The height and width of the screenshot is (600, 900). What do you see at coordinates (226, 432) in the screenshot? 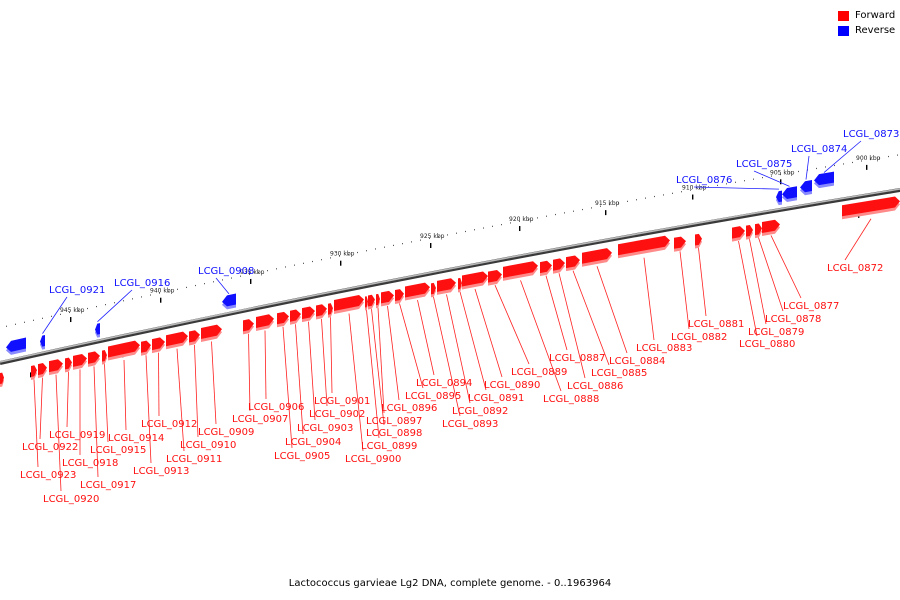
I see `gene-label: LCGL_0909` at bounding box center [226, 432].